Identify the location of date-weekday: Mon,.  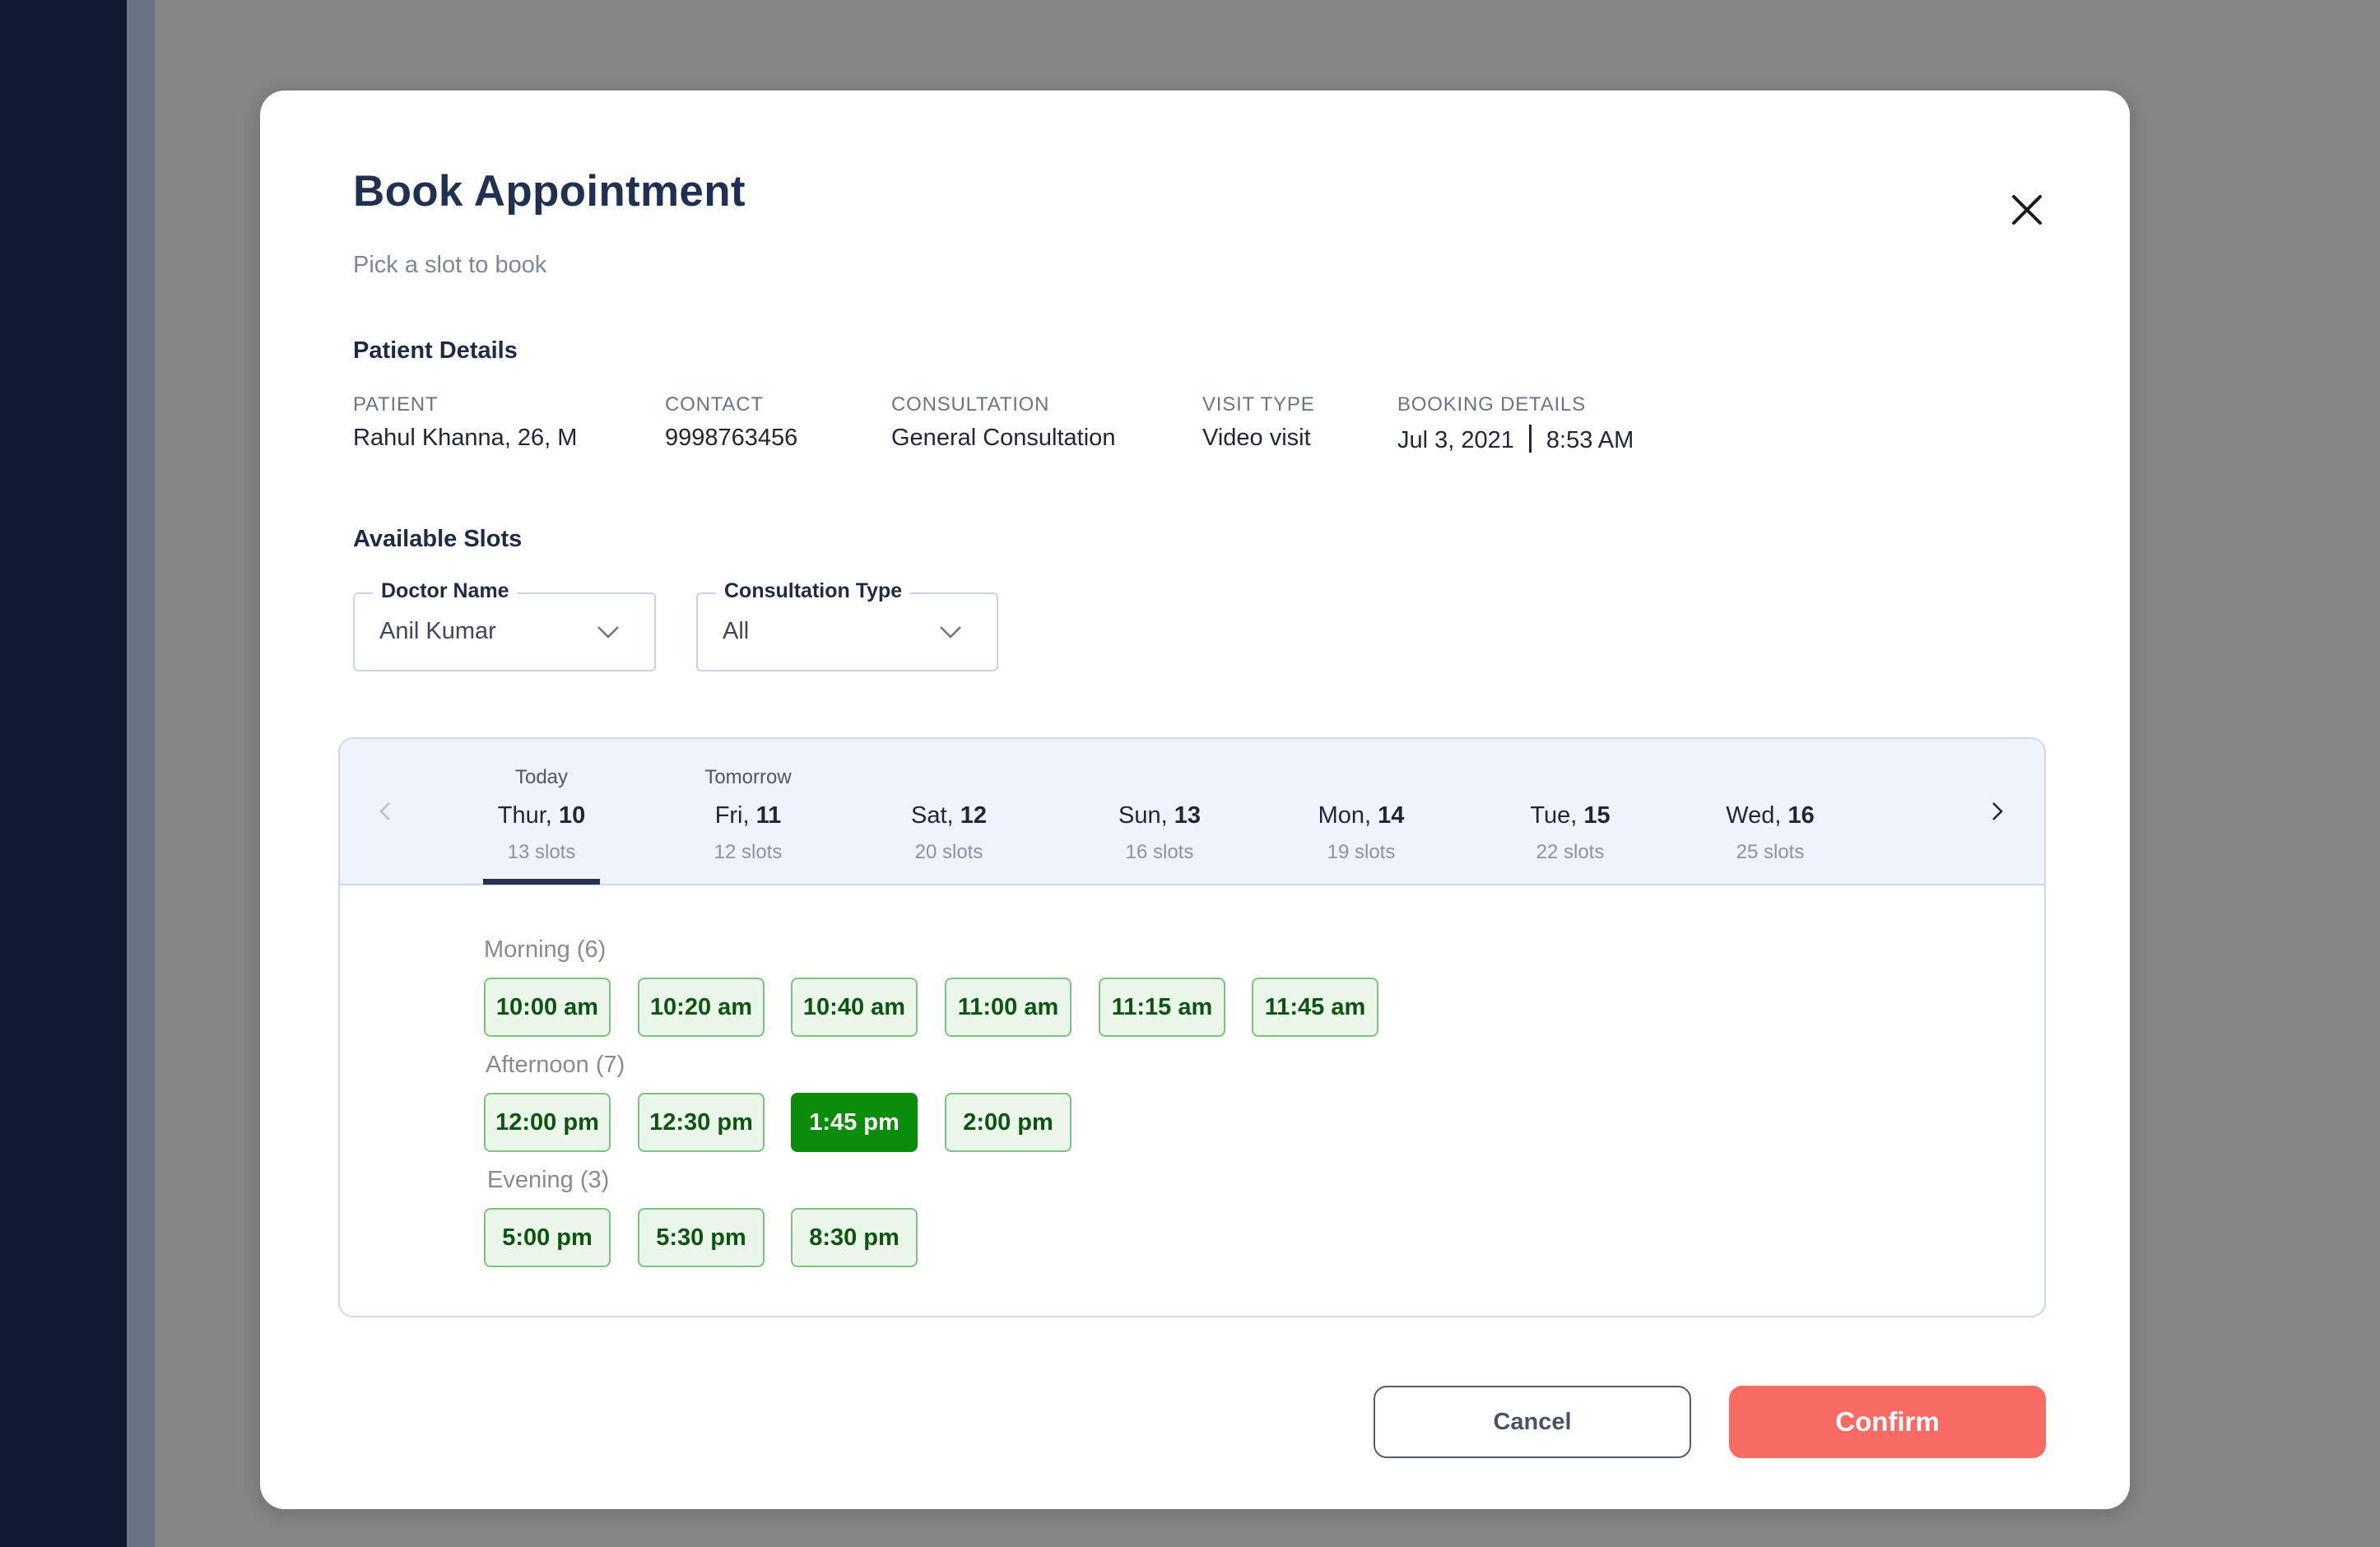
(1345, 815).